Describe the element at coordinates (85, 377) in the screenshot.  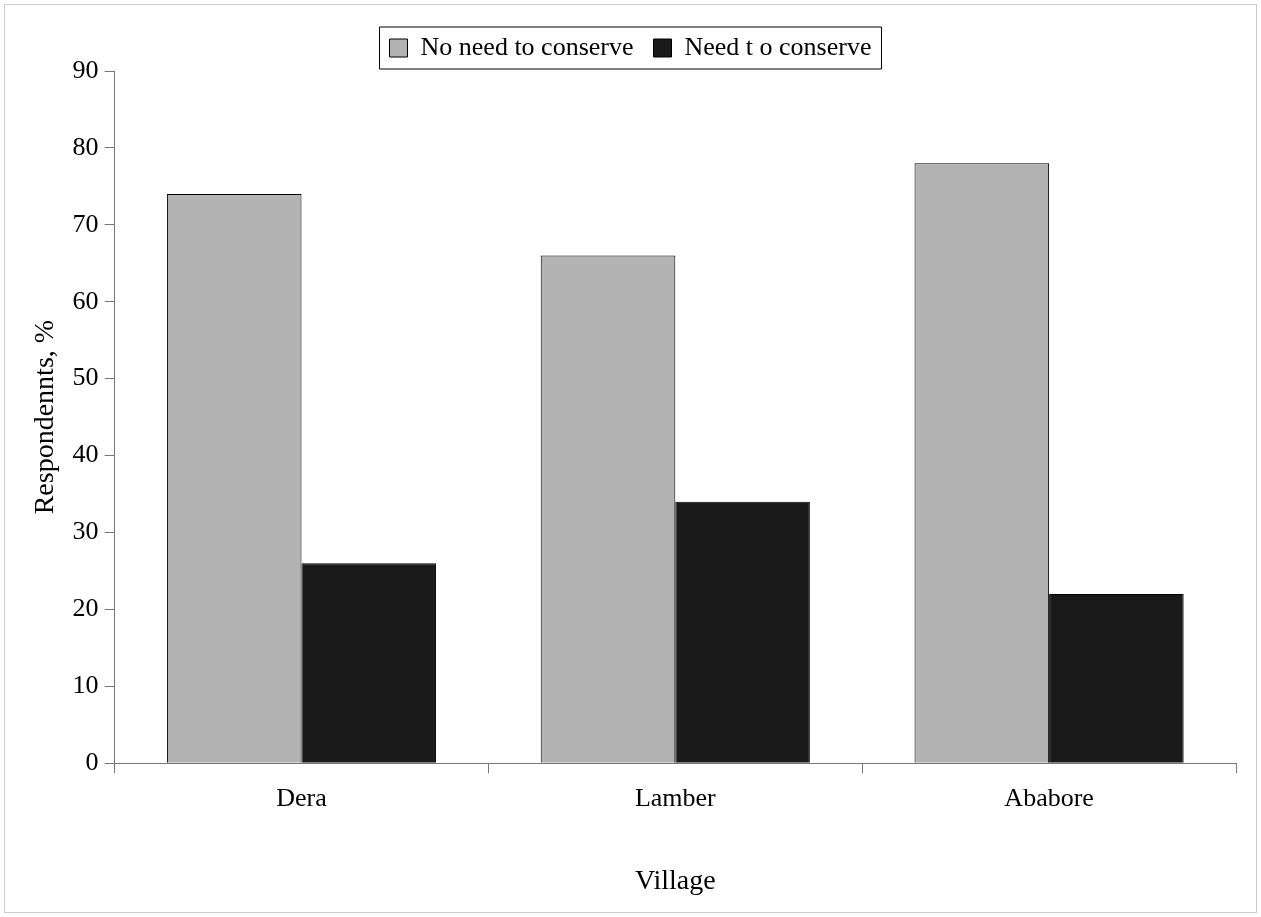
I see `y-tick-label: 50` at that location.